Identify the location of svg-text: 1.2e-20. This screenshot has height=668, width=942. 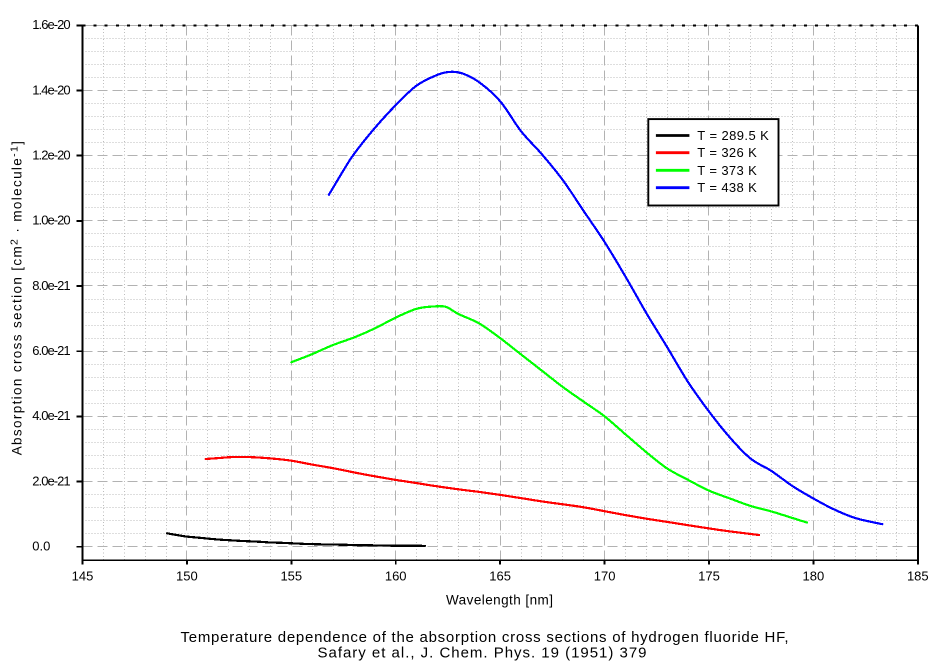
(51, 155).